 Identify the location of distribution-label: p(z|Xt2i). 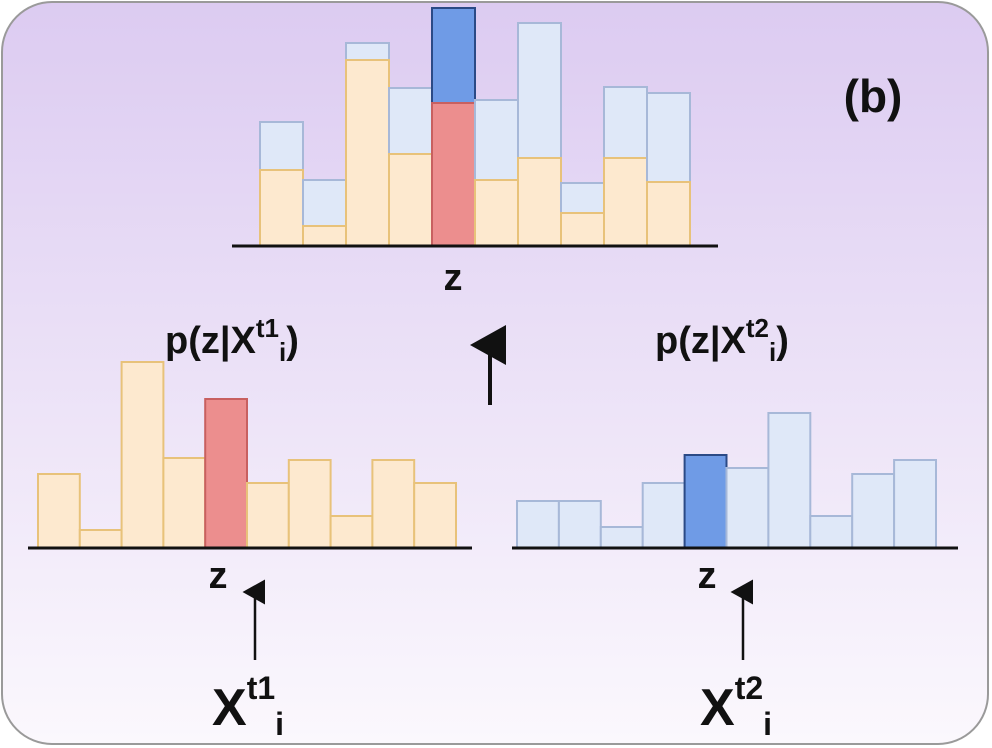
(722, 340).